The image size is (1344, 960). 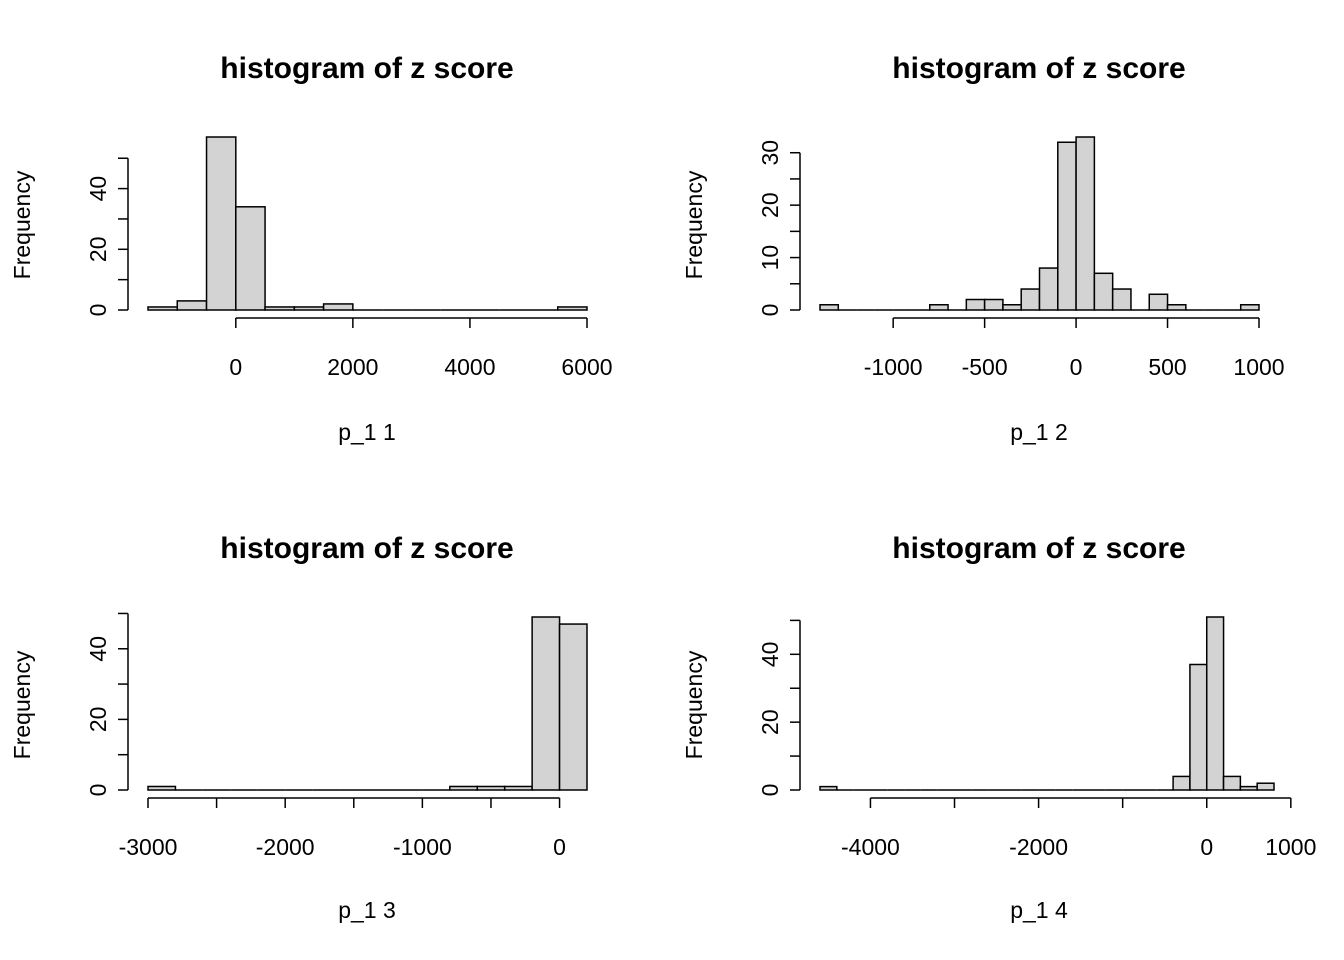 I want to click on x-tick-label: -3000, so click(x=148, y=847).